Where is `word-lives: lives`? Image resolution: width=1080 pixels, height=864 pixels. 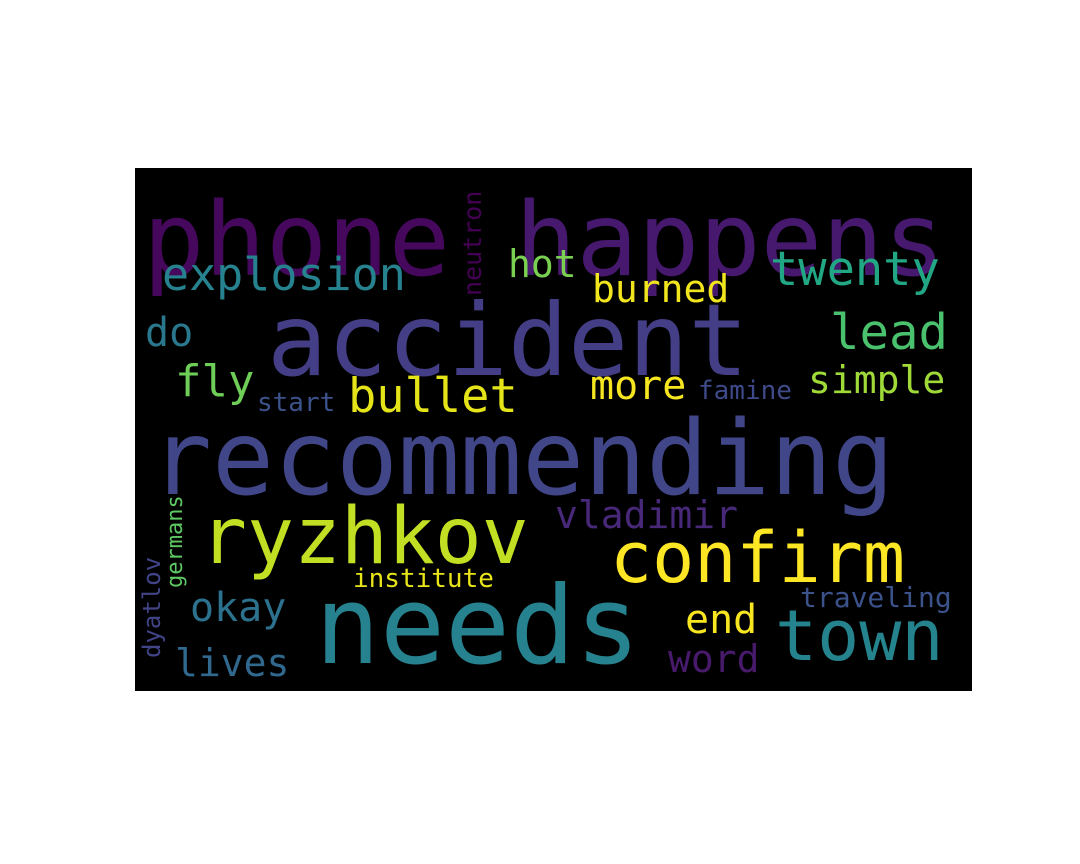
word-lives: lives is located at coordinates (232, 663).